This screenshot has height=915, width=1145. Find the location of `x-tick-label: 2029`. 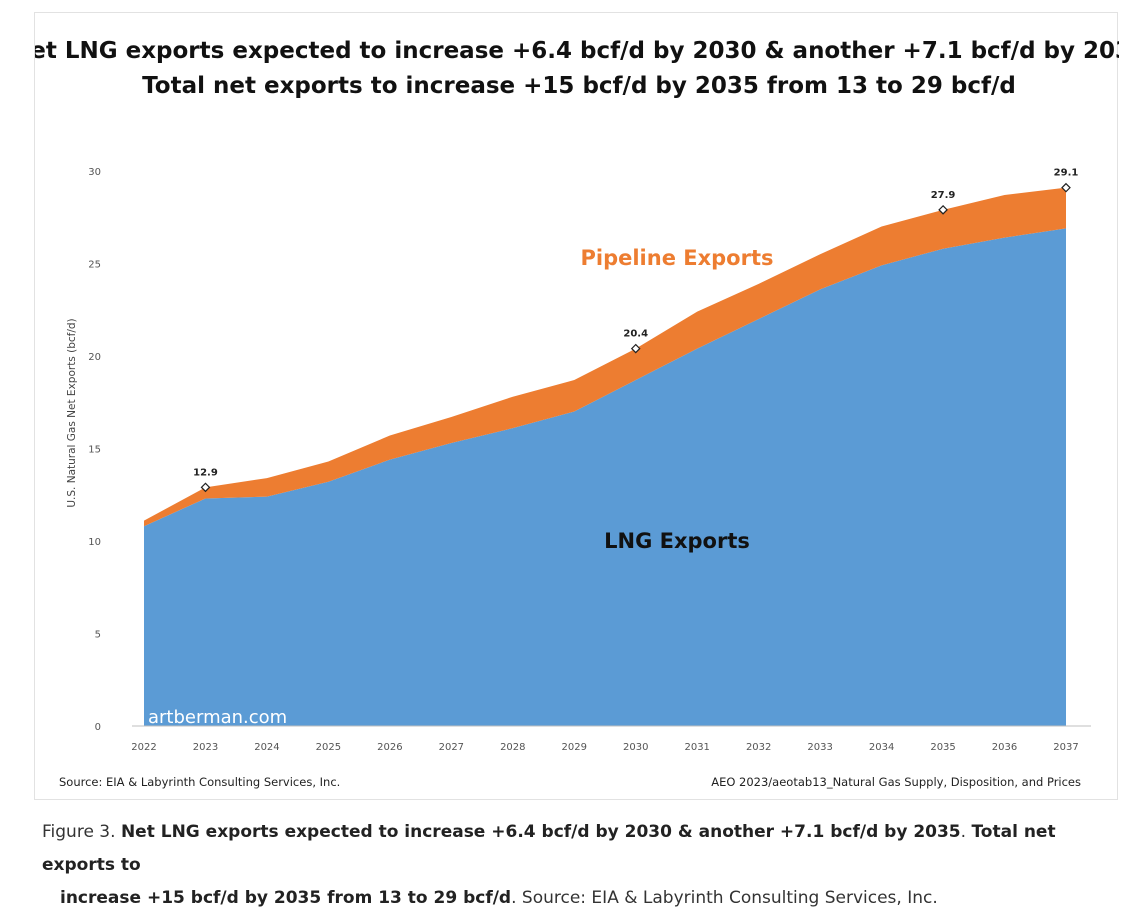

x-tick-label: 2029 is located at coordinates (574, 747).